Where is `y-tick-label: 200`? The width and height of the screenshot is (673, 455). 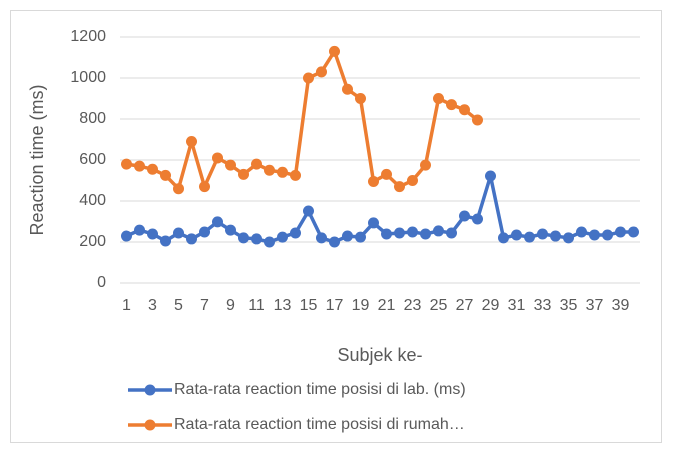
y-tick-label: 200 is located at coordinates (92, 241).